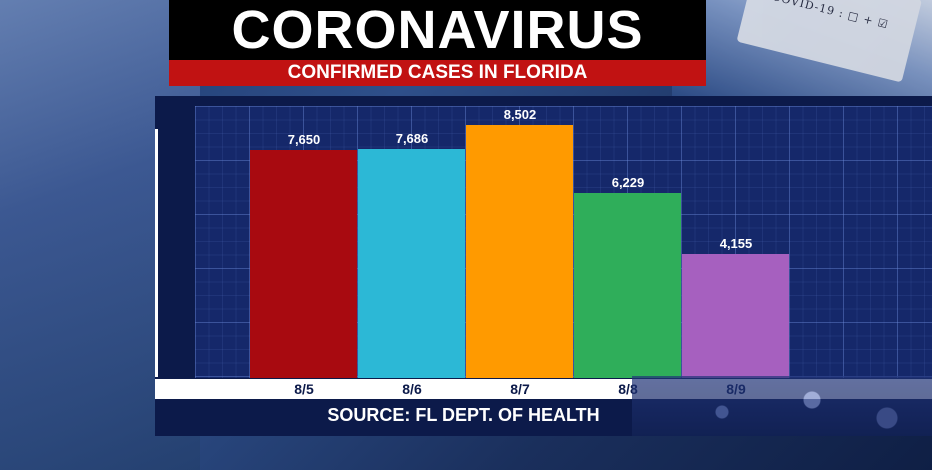 This screenshot has height=470, width=932. What do you see at coordinates (520, 114) in the screenshot?
I see `bar-value-label: 8,502` at bounding box center [520, 114].